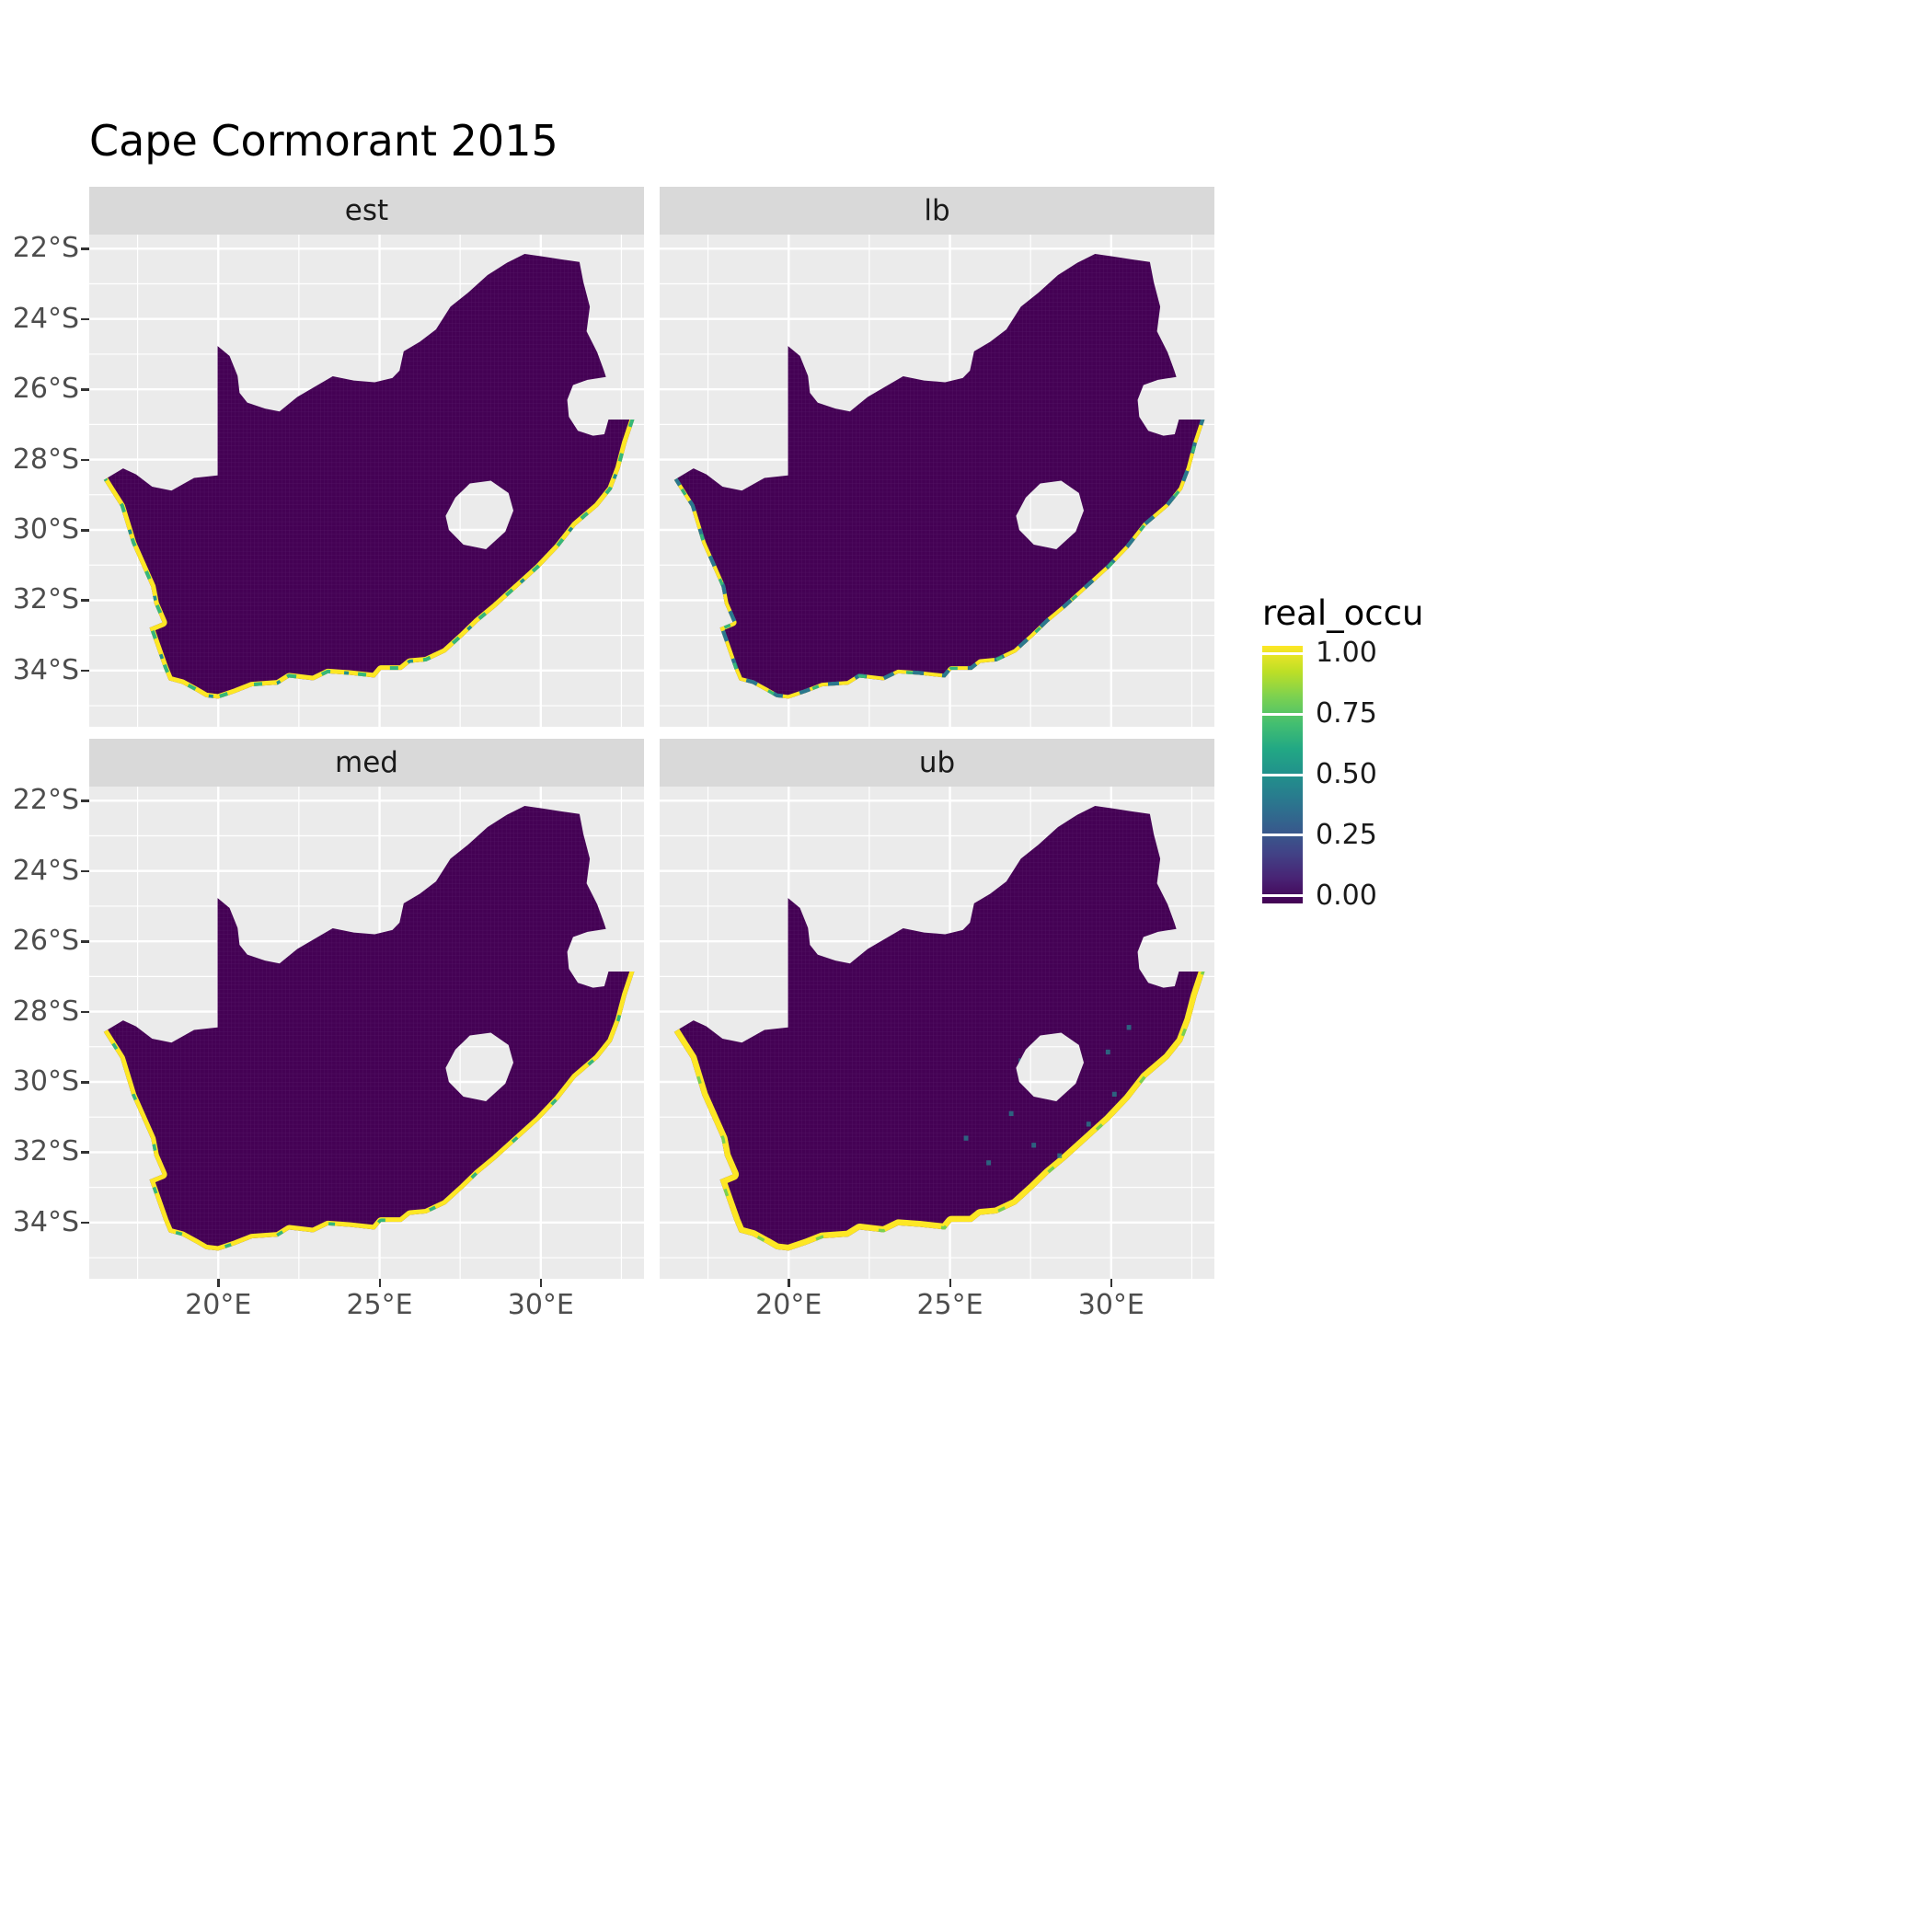 The width and height of the screenshot is (1932, 1932). Describe the element at coordinates (1343, 613) in the screenshot. I see `legend-title: real_occu` at that location.